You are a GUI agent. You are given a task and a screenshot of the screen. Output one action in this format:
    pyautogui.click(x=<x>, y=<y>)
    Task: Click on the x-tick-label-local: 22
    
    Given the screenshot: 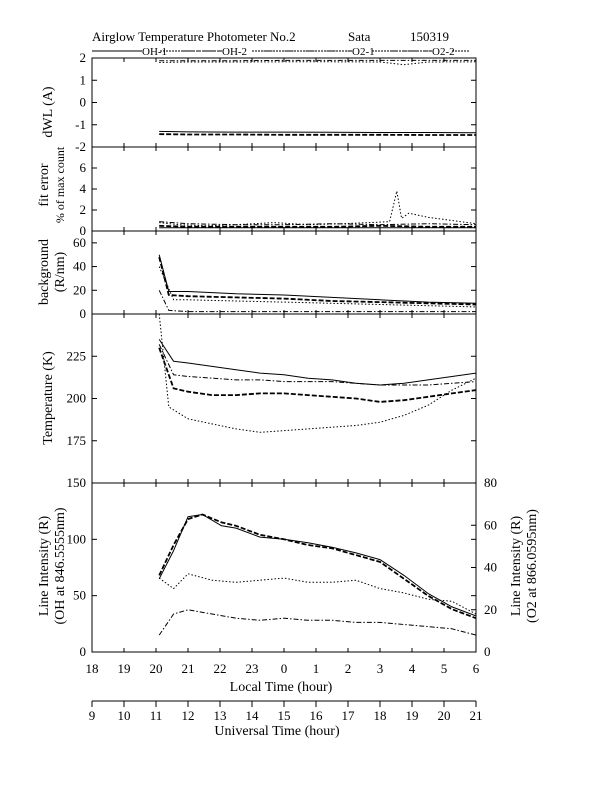 What is the action you would take?
    pyautogui.click(x=220, y=668)
    